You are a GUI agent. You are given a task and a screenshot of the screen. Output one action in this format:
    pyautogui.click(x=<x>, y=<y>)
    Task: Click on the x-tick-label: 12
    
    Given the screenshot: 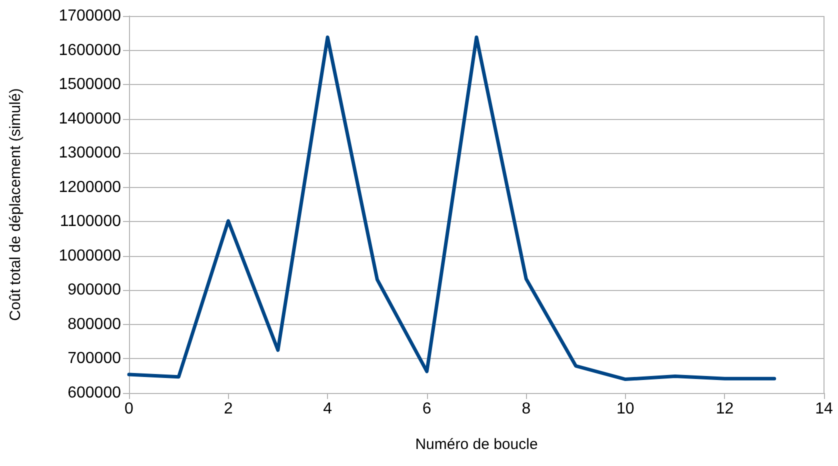 What is the action you would take?
    pyautogui.click(x=725, y=409)
    